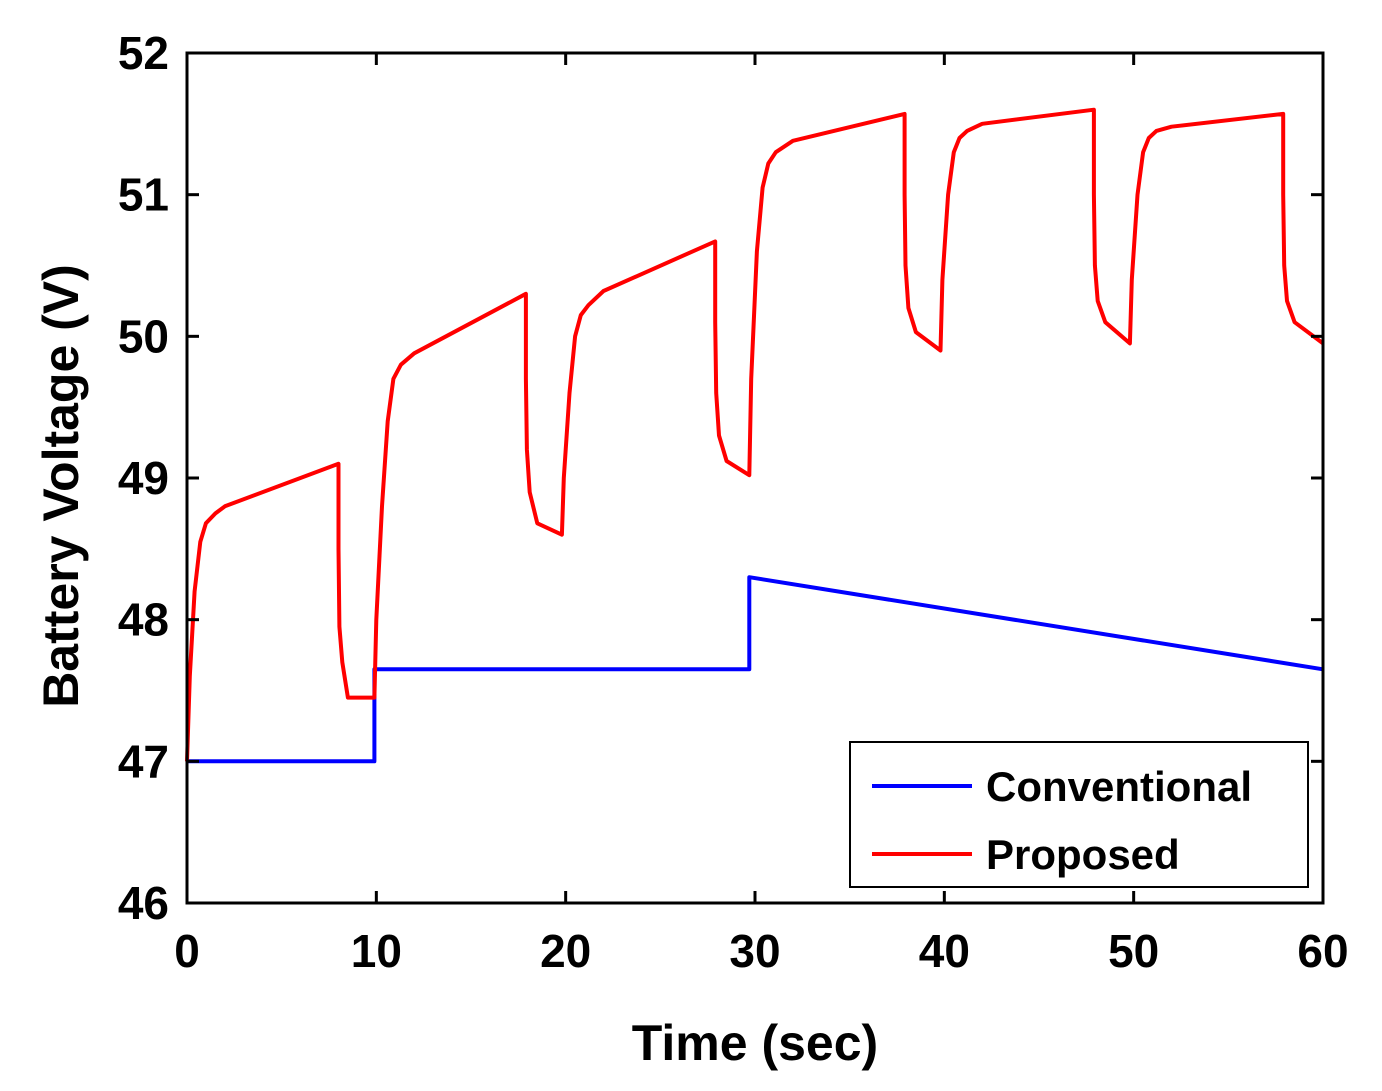 The width and height of the screenshot is (1382, 1091). I want to click on legend: Conventional Proposed, so click(1079, 814).